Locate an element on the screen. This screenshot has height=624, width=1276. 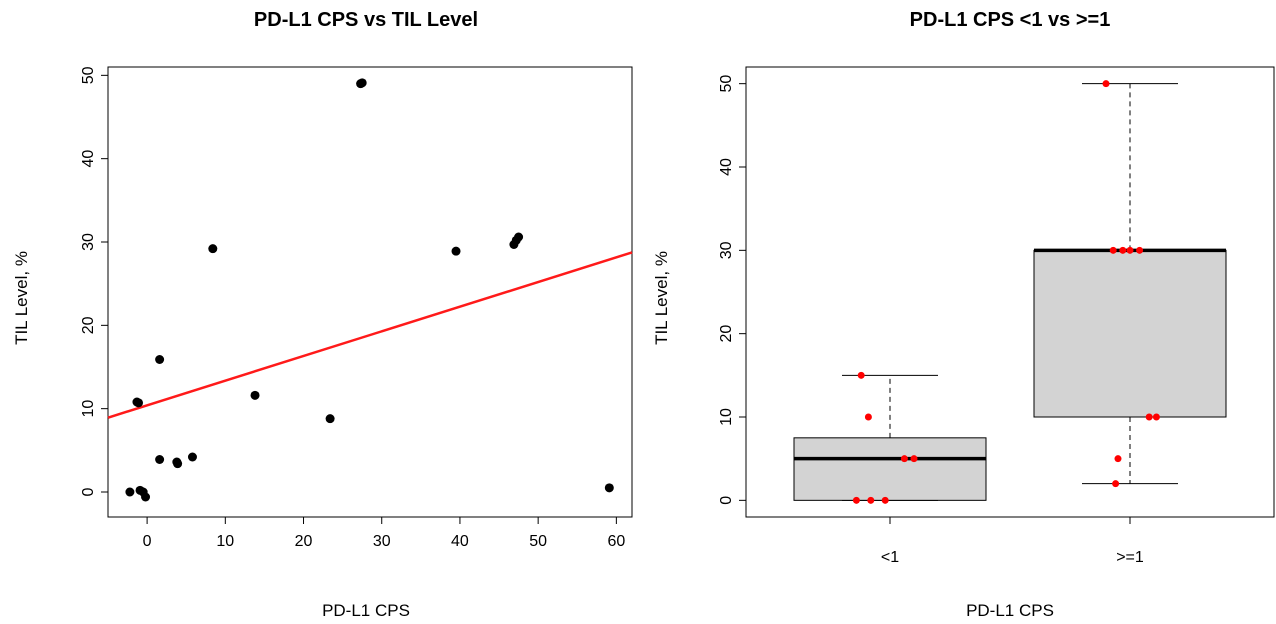
scatter-y-tick-label: 50 is located at coordinates (88, 75).